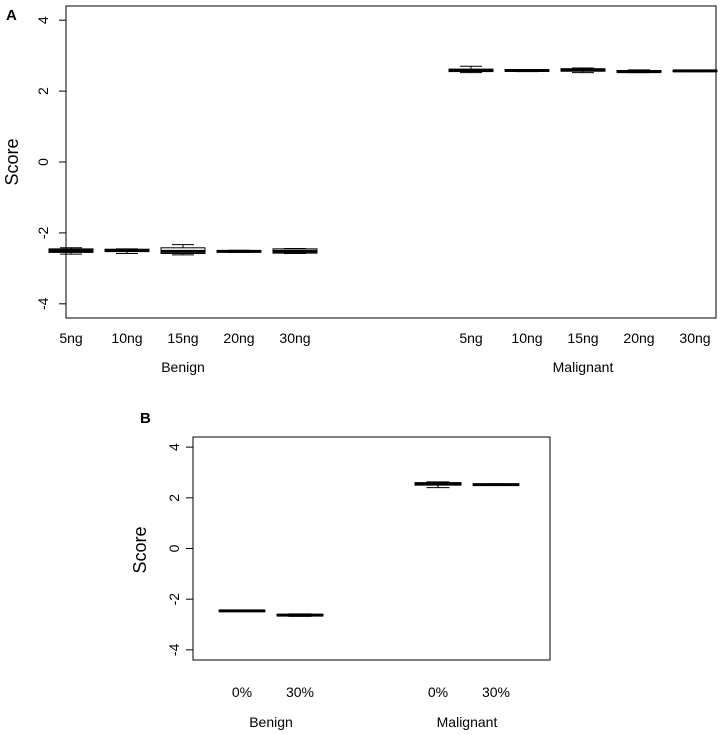 The width and height of the screenshot is (727, 735). What do you see at coordinates (11, 15) in the screenshot?
I see `panel-label: A` at bounding box center [11, 15].